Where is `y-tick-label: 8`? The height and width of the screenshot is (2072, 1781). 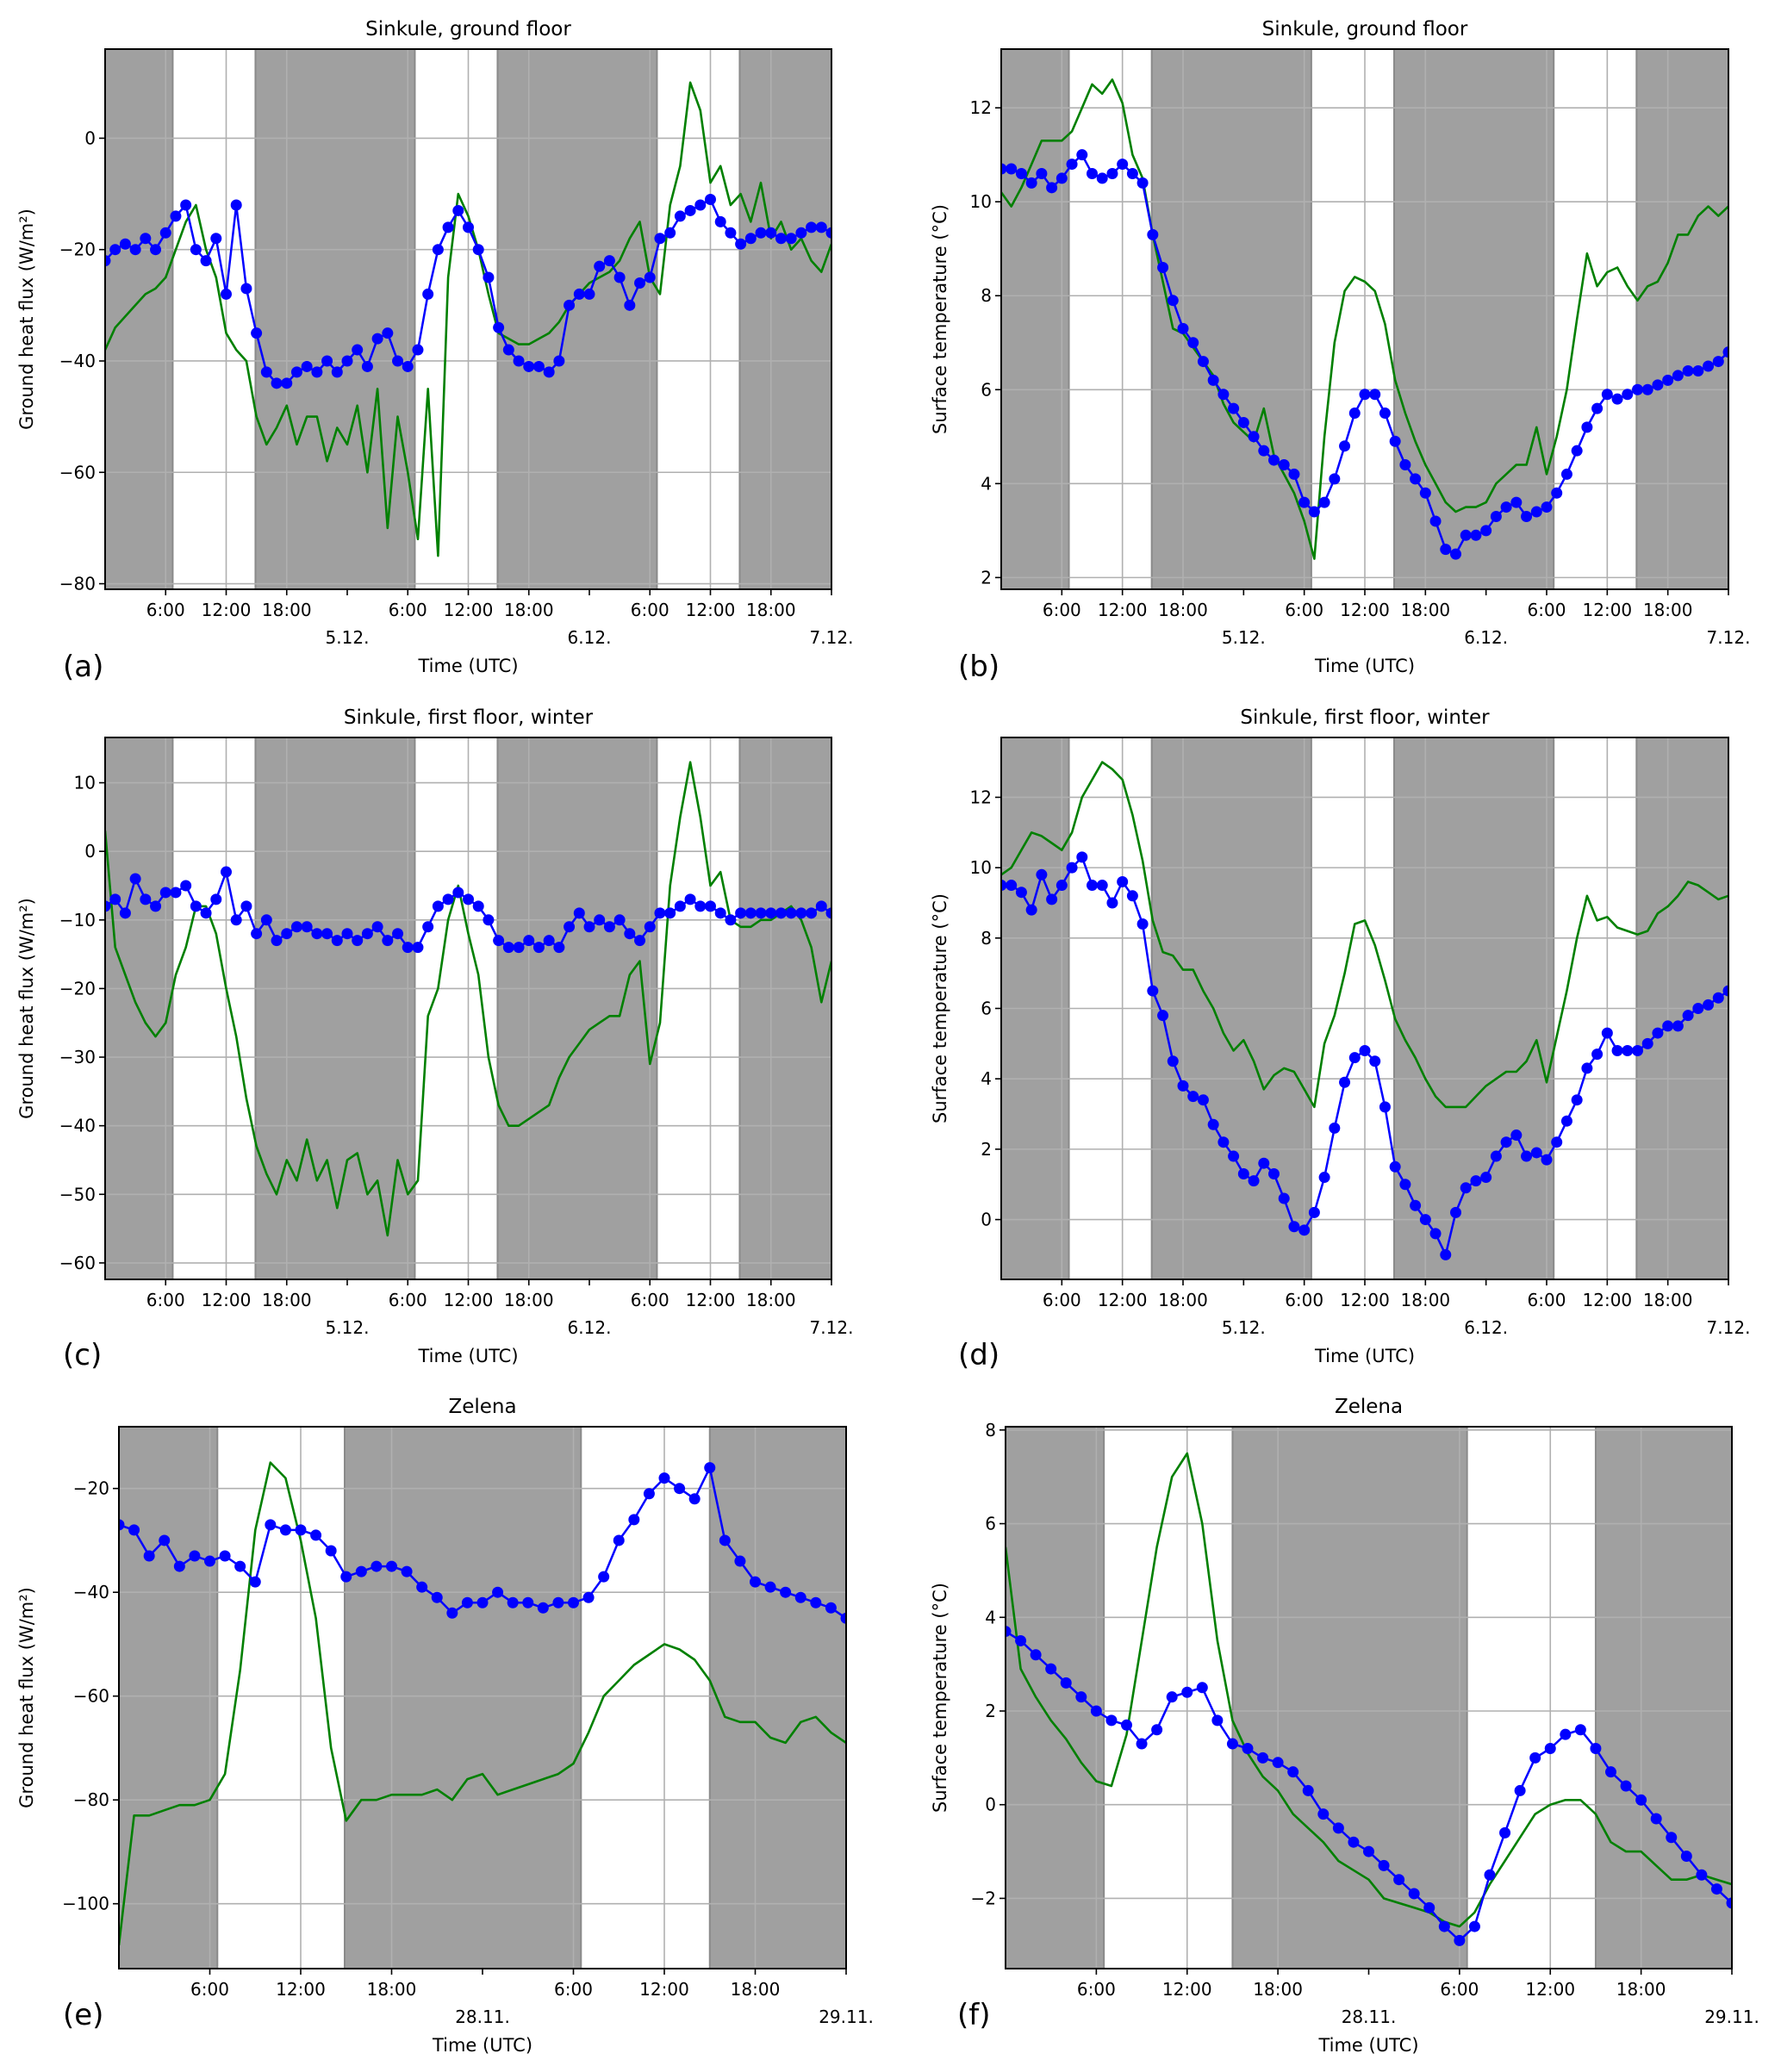
y-tick-label: 8 is located at coordinates (987, 296).